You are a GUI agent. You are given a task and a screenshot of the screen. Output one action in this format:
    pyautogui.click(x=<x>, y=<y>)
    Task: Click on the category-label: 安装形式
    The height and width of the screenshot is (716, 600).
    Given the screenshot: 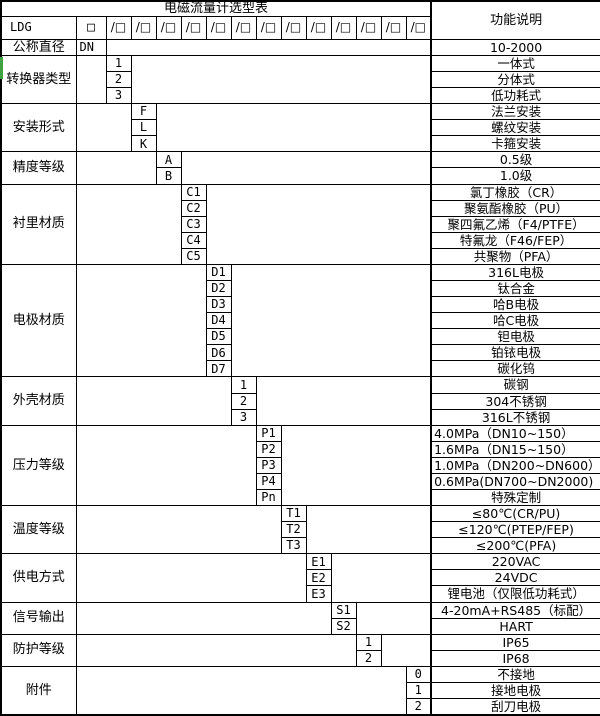 What is the action you would take?
    pyautogui.click(x=38, y=128)
    